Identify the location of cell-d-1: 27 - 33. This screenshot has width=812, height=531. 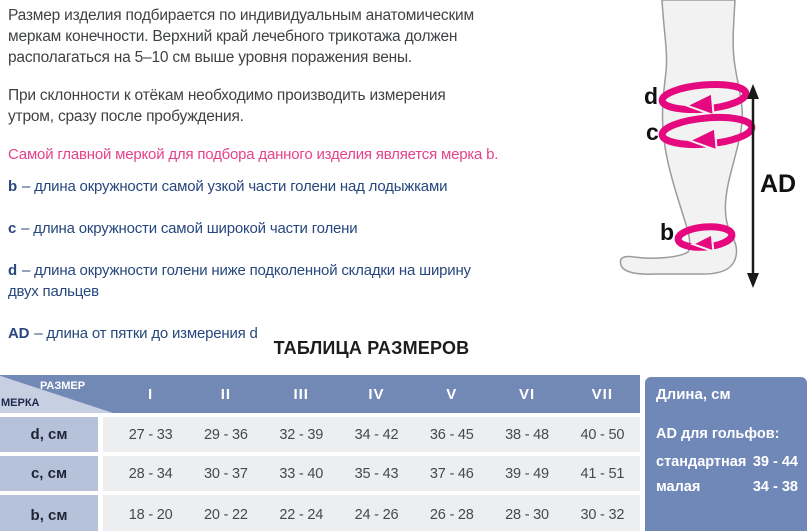
(150, 434).